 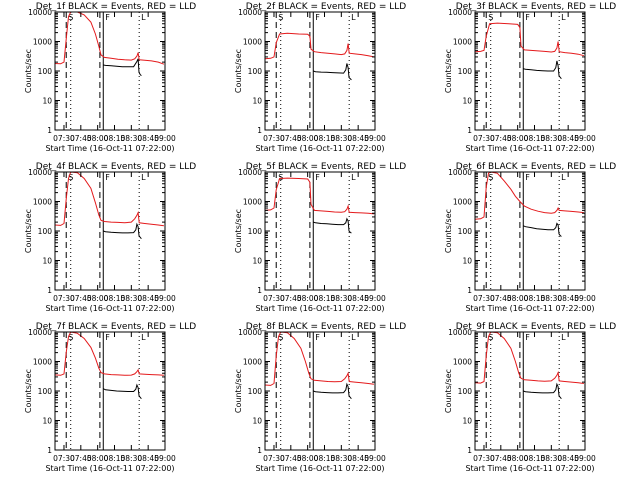 What do you see at coordinates (326, 7) in the screenshot?
I see `panel-title: Det_2f BLACK = Events, RED = LLD` at bounding box center [326, 7].